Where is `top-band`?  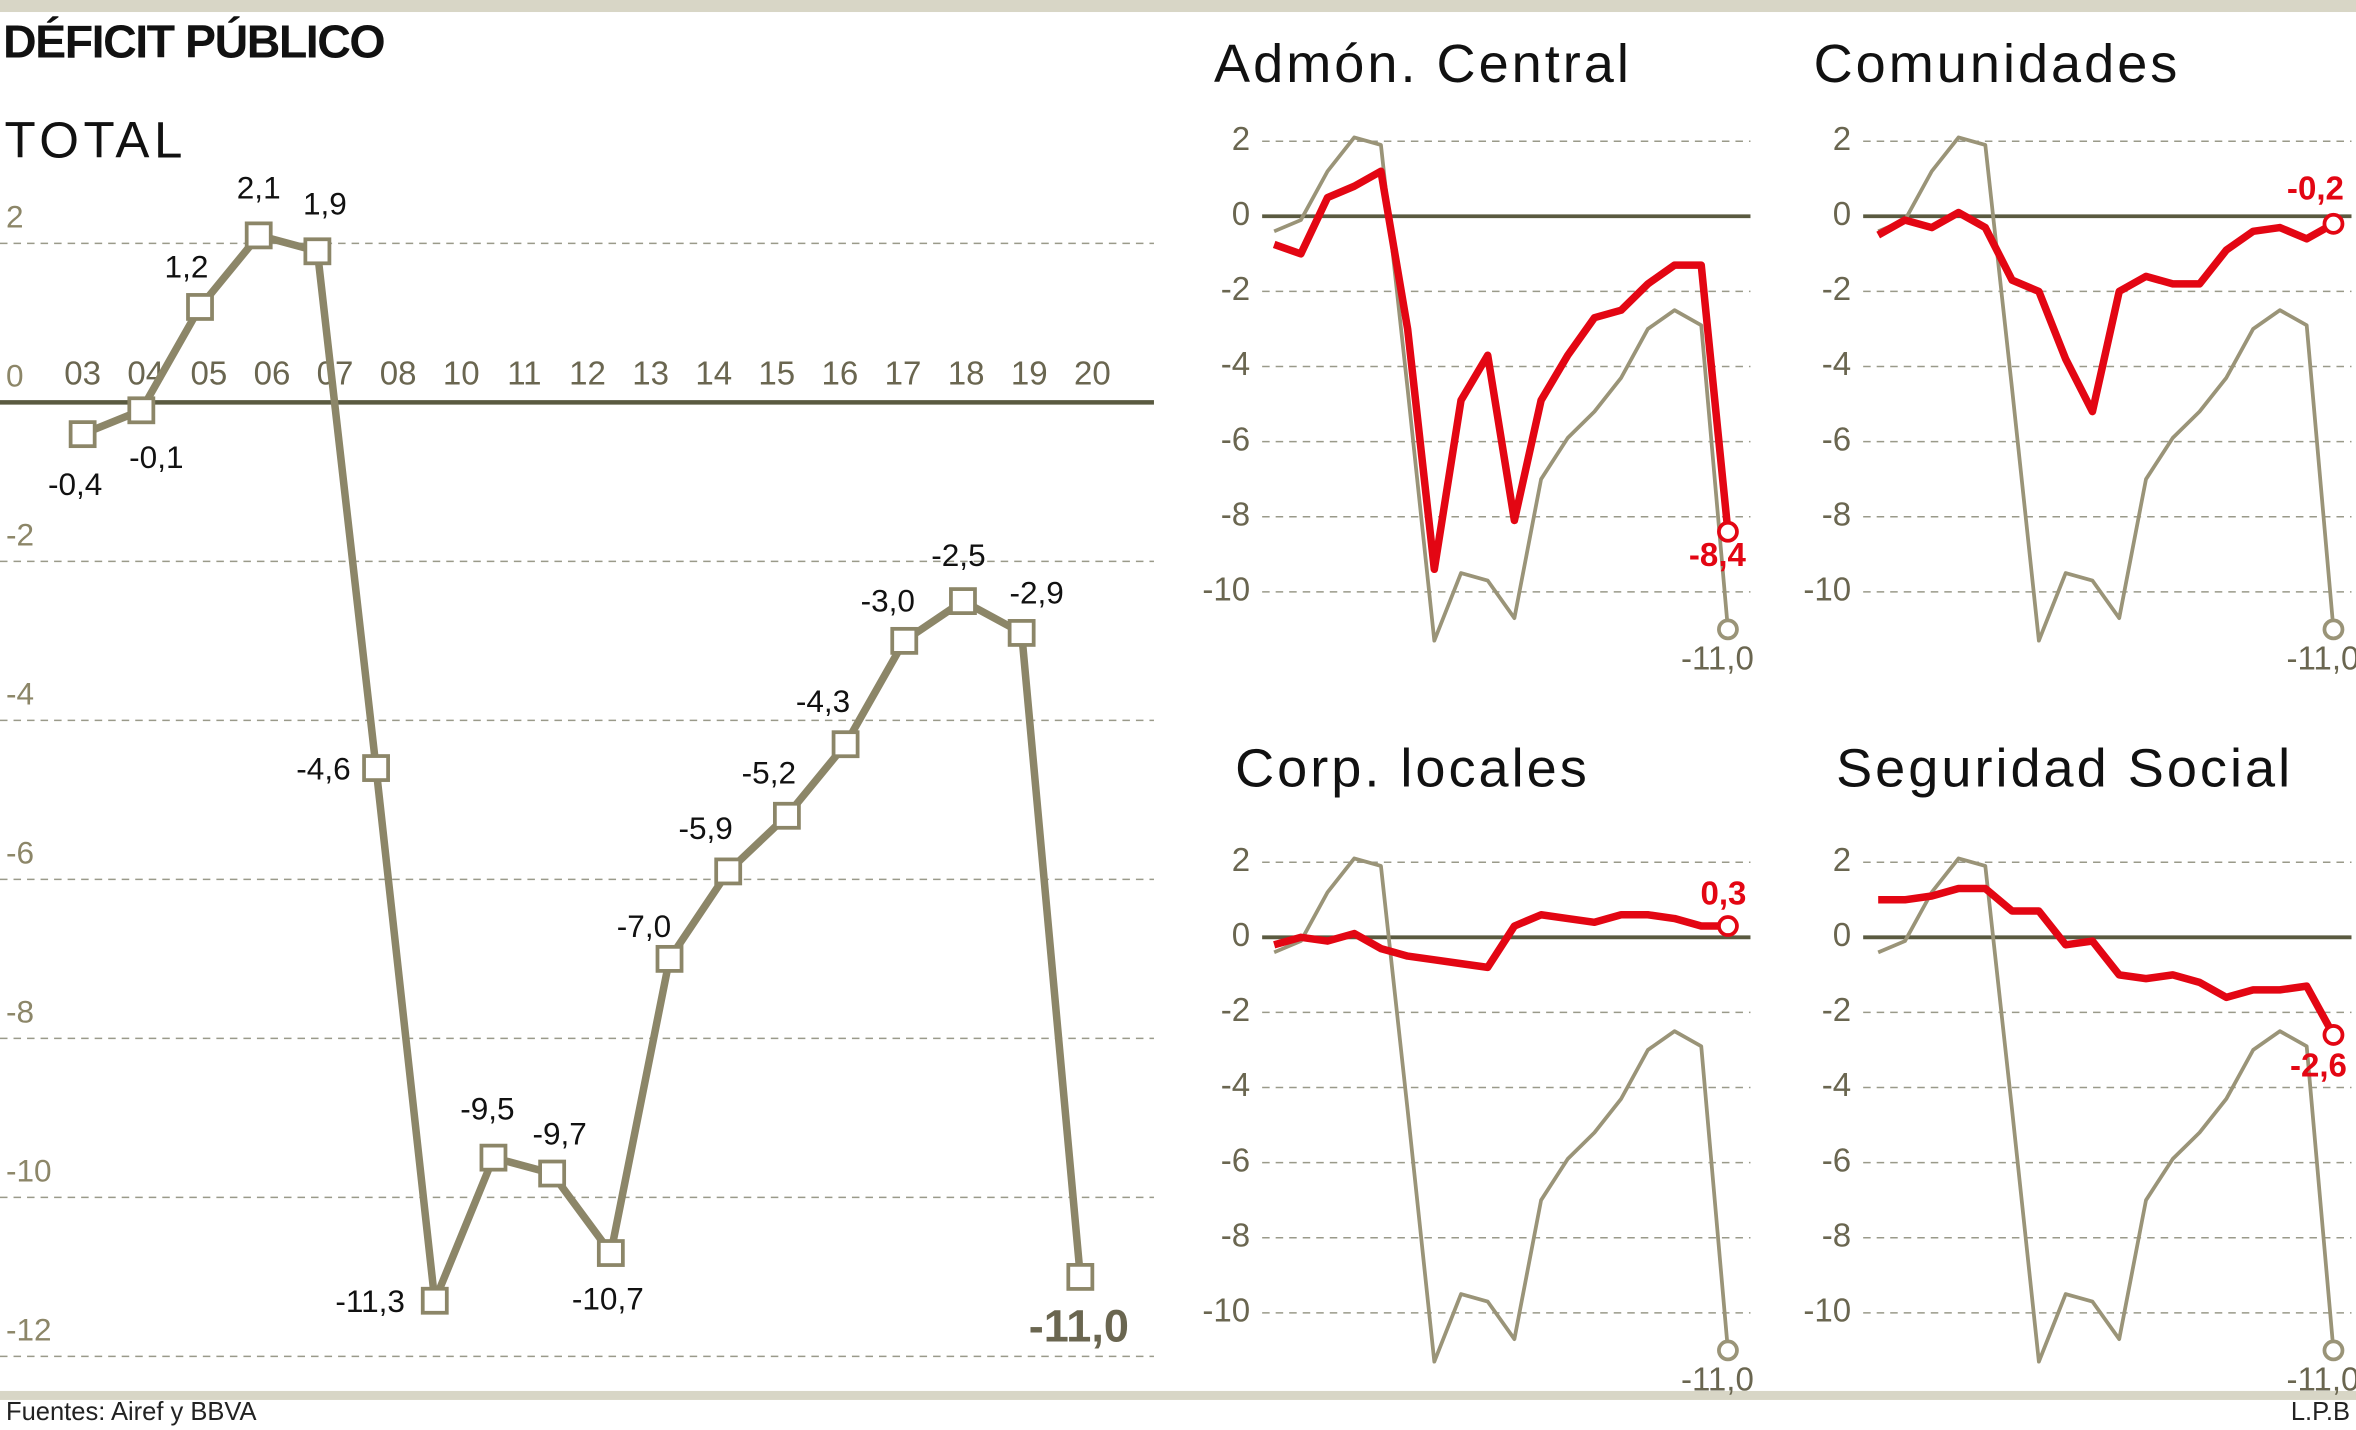
top-band is located at coordinates (1178, 6).